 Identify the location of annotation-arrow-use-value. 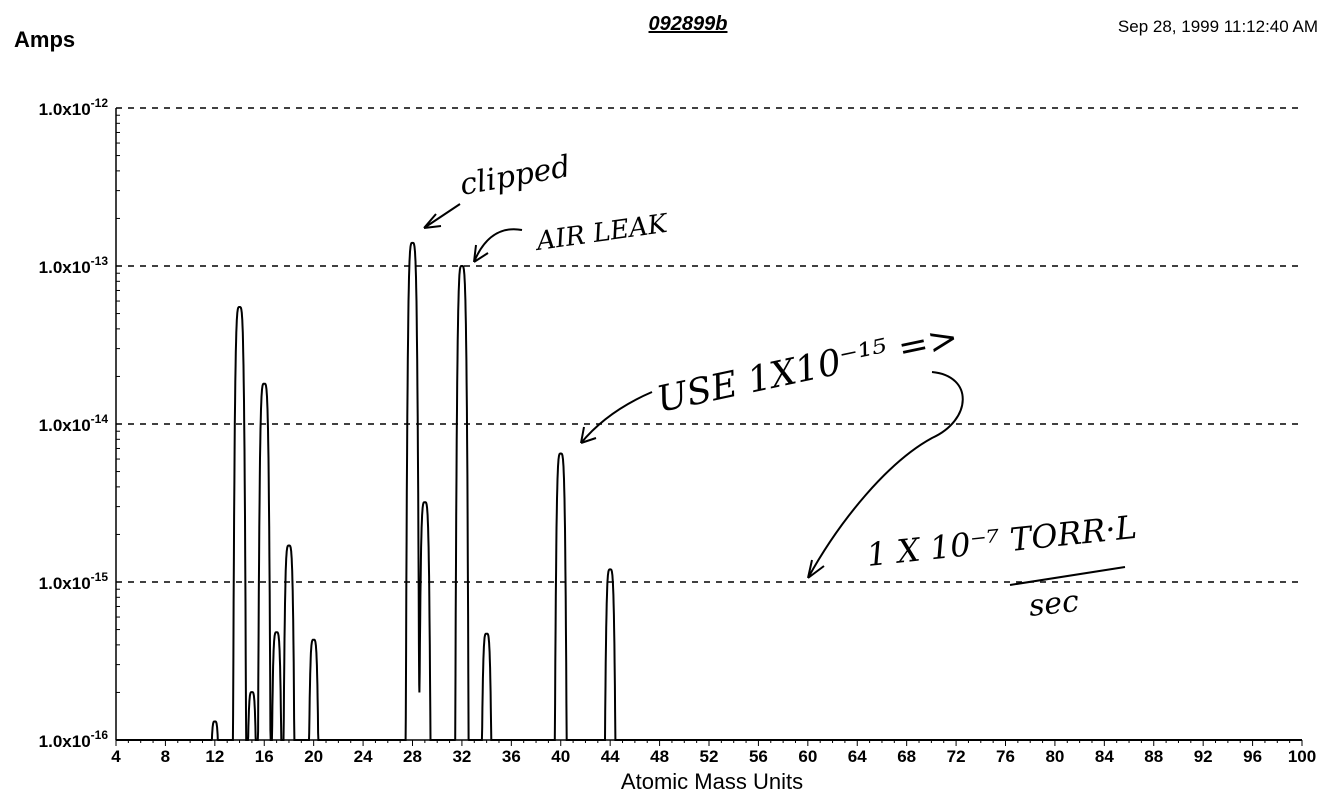
(616, 417).